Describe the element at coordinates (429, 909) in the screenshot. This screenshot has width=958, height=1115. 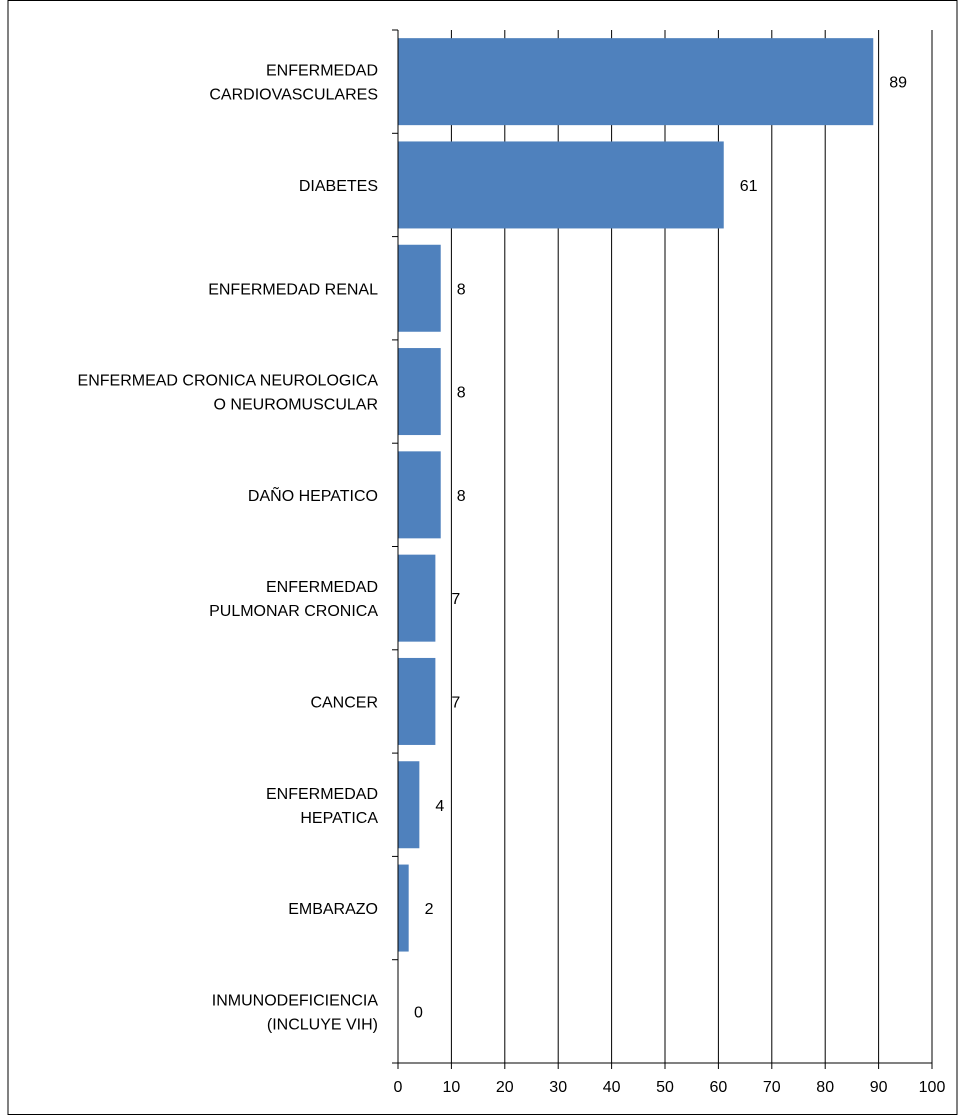
I see `data-label: 2` at that location.